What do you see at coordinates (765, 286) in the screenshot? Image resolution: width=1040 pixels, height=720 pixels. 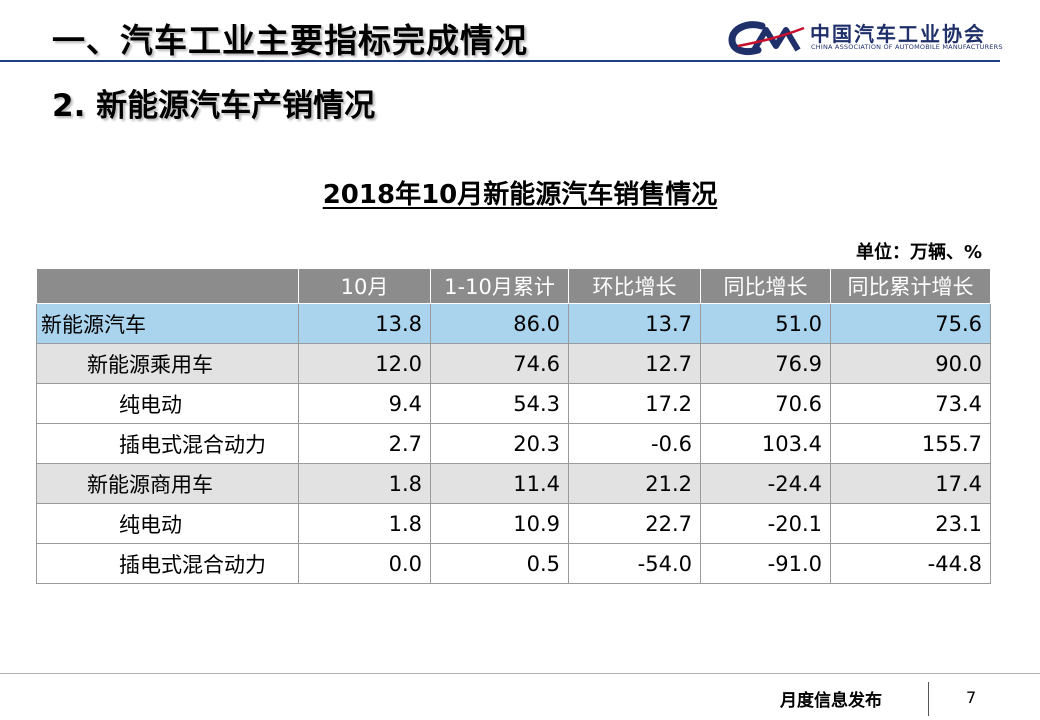 I see `column-header-yoy-growth: 同比增长` at bounding box center [765, 286].